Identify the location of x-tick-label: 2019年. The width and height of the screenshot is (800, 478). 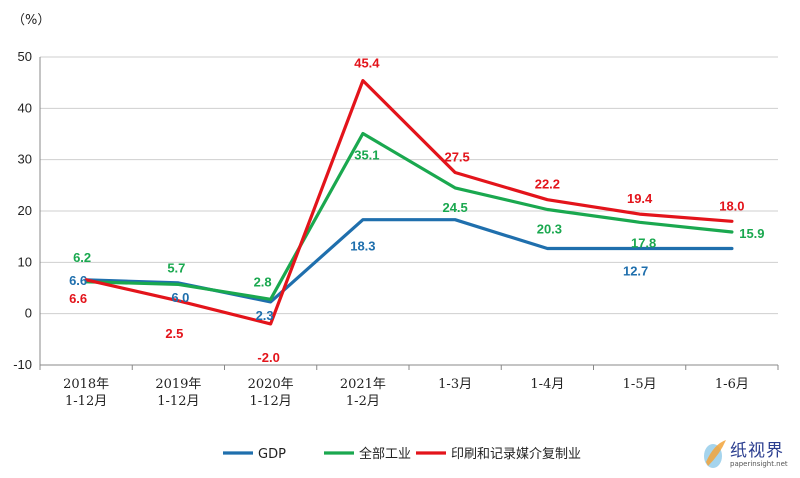
(178, 384).